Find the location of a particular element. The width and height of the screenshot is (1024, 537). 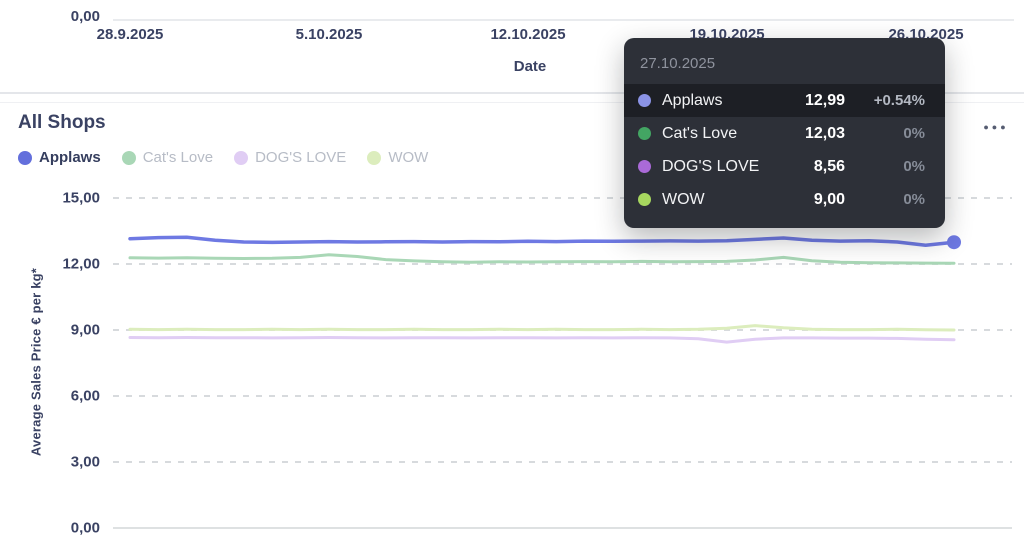

y-tick-label: 15,00 is located at coordinates (81, 198).